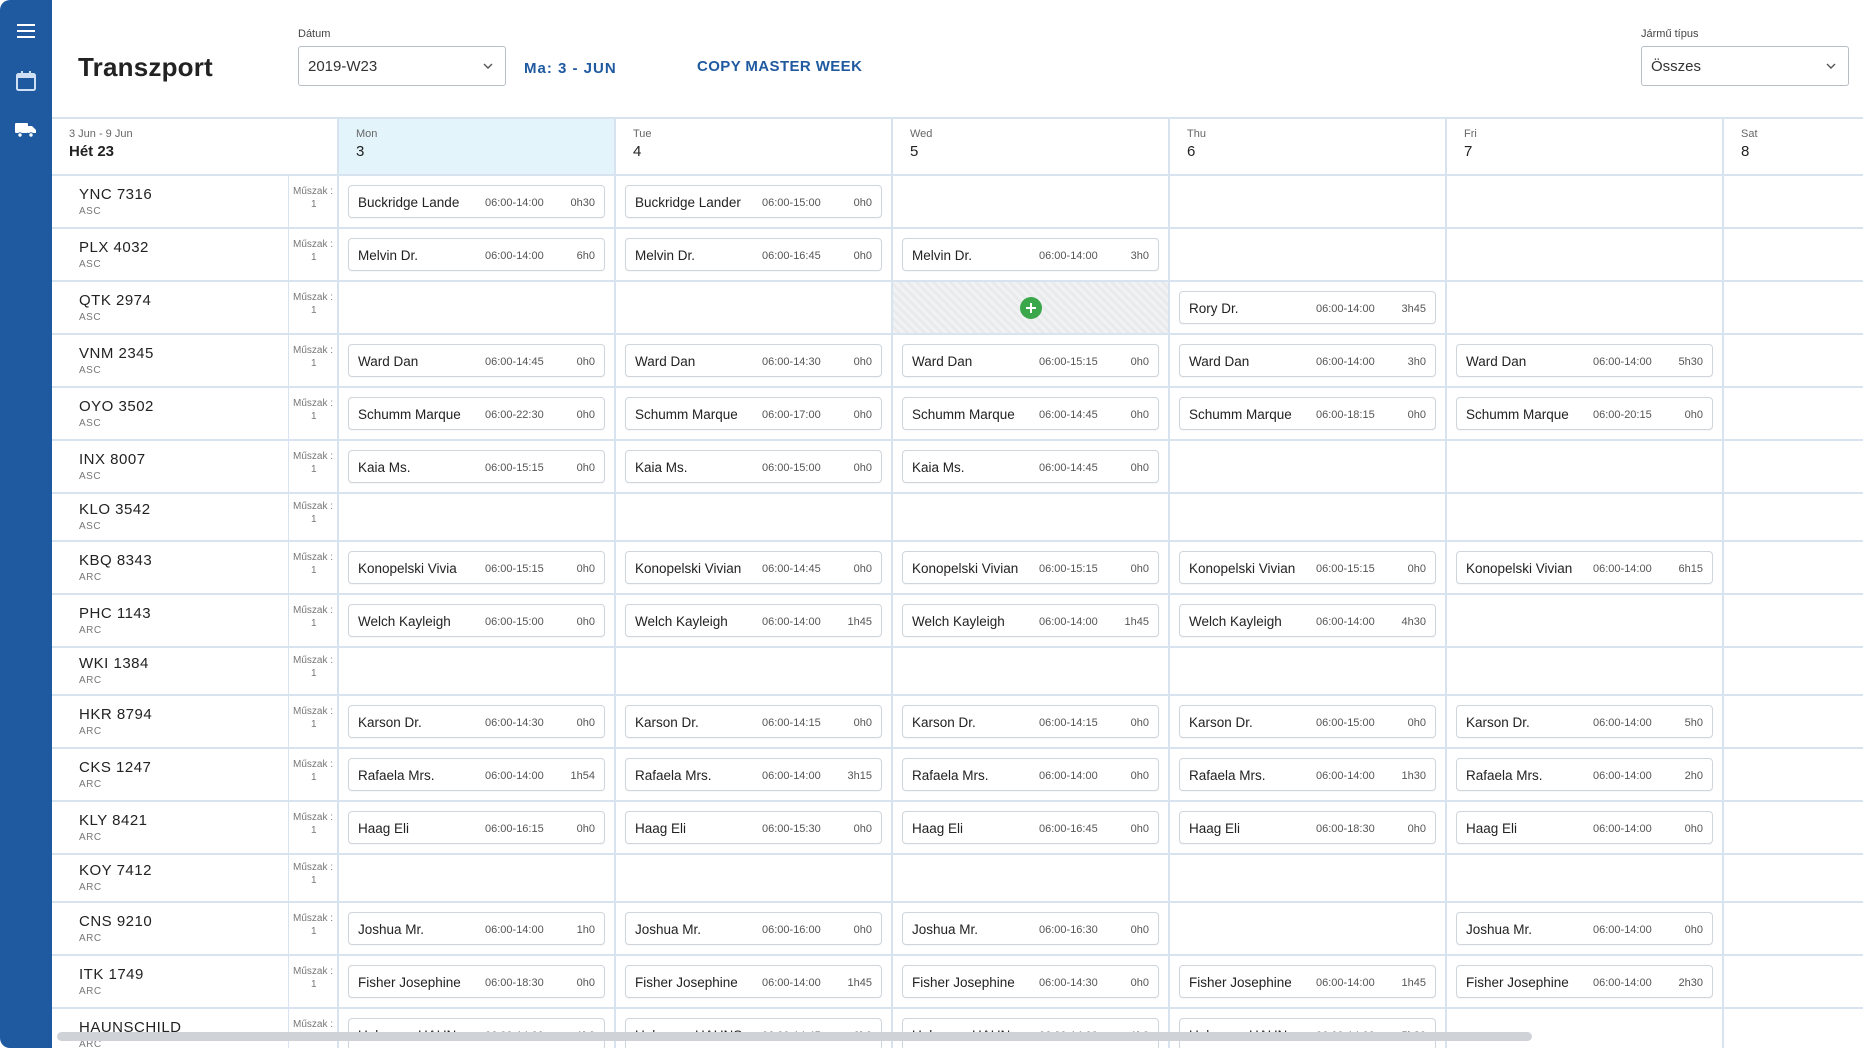 This screenshot has width=1863, height=1048. I want to click on shift-card: Kaia Ms. 06:00-15:00 0h0, so click(753, 466).